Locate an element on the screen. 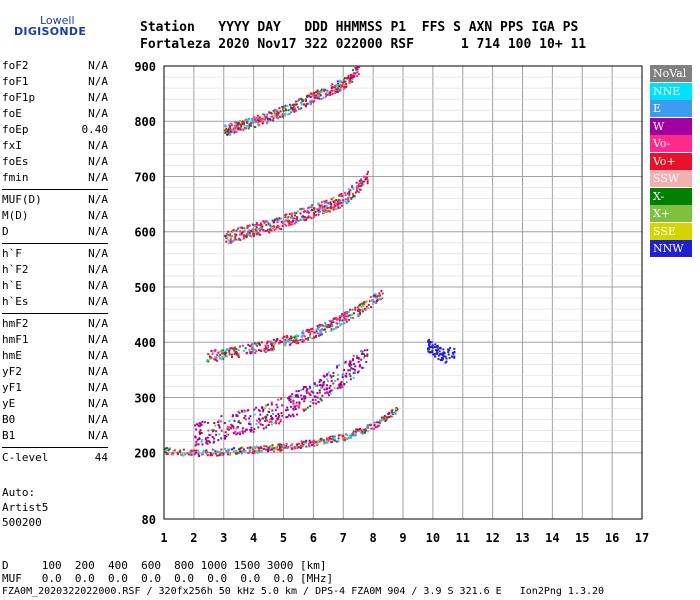 Image resolution: width=700 pixels, height=600 pixels. legend-item-w: W is located at coordinates (671, 126).